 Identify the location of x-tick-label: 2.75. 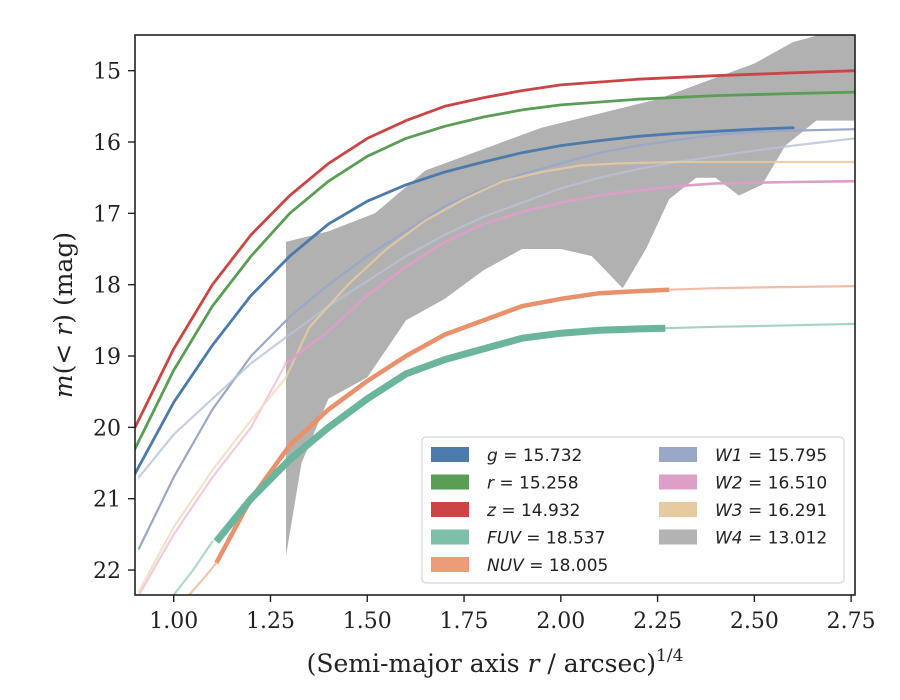
(851, 621).